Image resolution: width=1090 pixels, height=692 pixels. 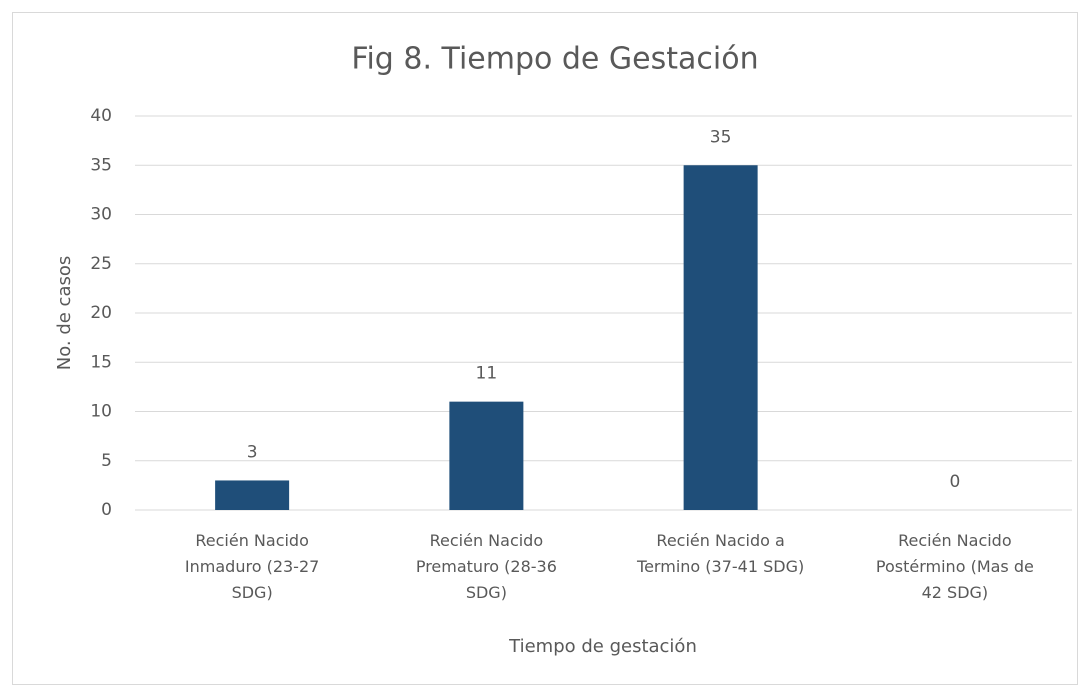 What do you see at coordinates (554, 59) in the screenshot?
I see `chart-title: Fig 8. Tiempo de Gestación` at bounding box center [554, 59].